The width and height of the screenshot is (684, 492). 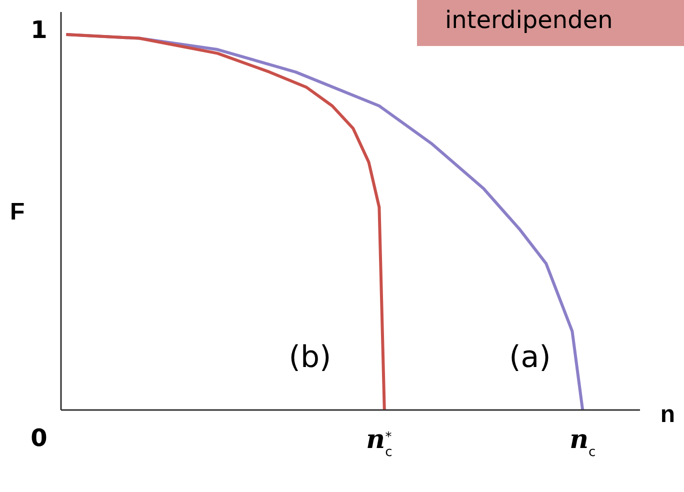 I want to click on x-axis-title: n, so click(x=667, y=414).